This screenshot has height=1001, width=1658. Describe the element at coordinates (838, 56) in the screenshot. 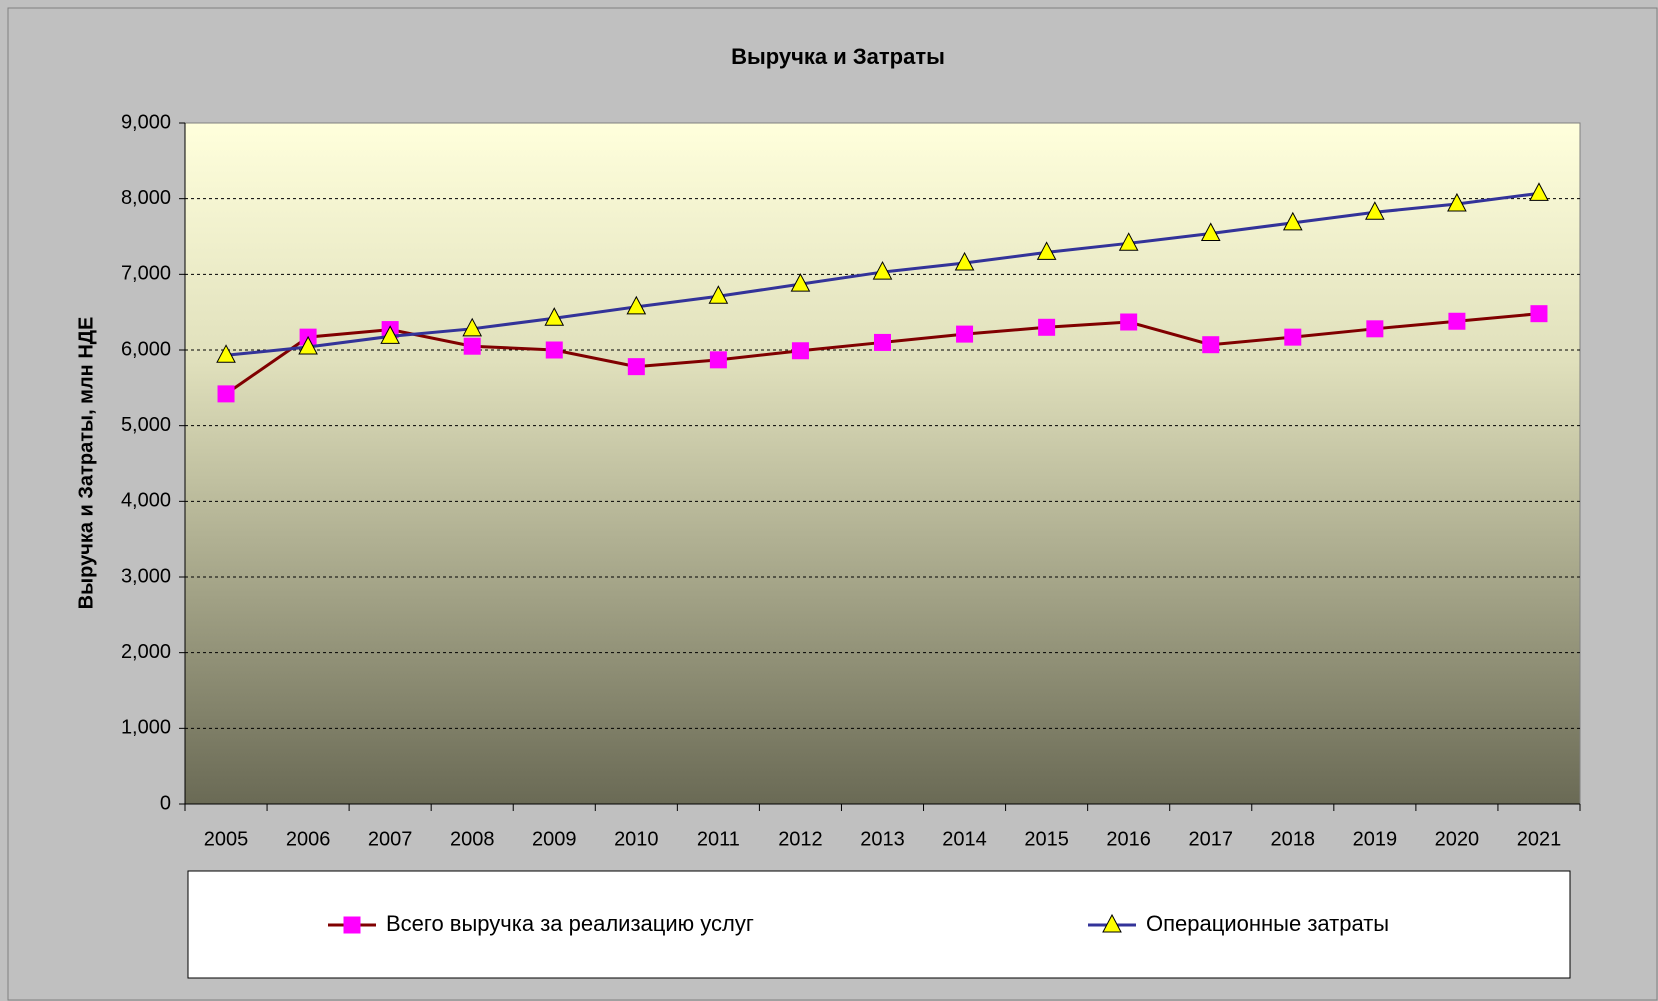

I see `chart-title: Выручка и Затраты` at that location.